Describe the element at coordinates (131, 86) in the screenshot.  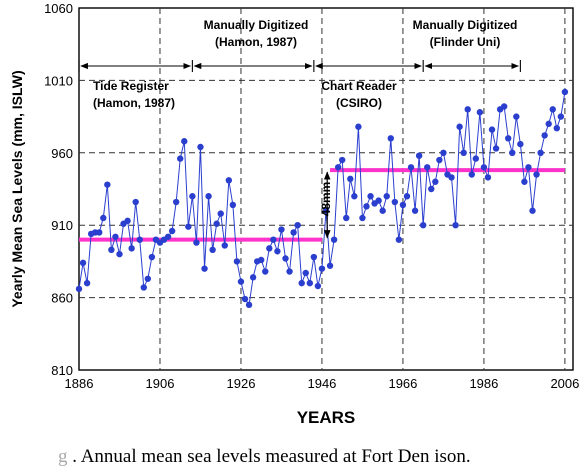
I see `tide-register-label: Tide Register` at that location.